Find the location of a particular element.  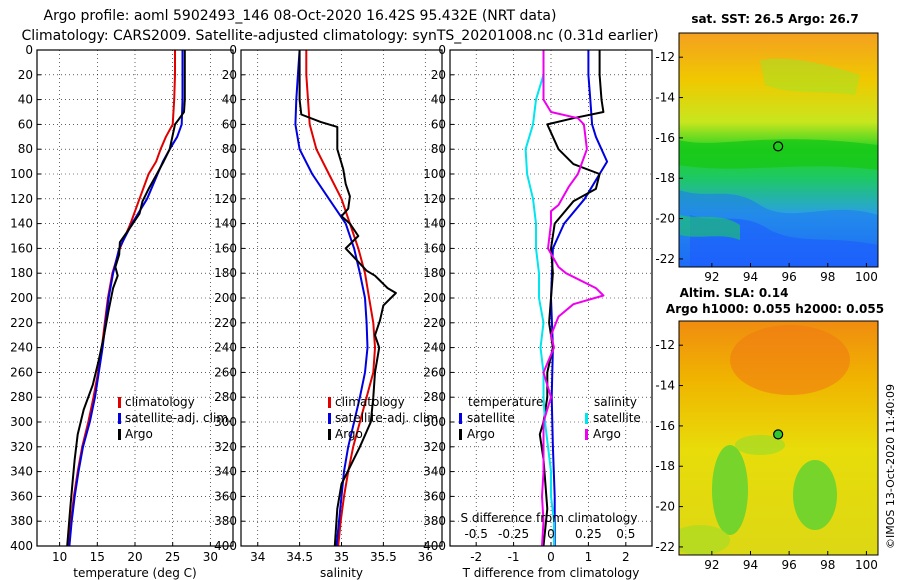

x-tick-label: 34 is located at coordinates (257, 557).